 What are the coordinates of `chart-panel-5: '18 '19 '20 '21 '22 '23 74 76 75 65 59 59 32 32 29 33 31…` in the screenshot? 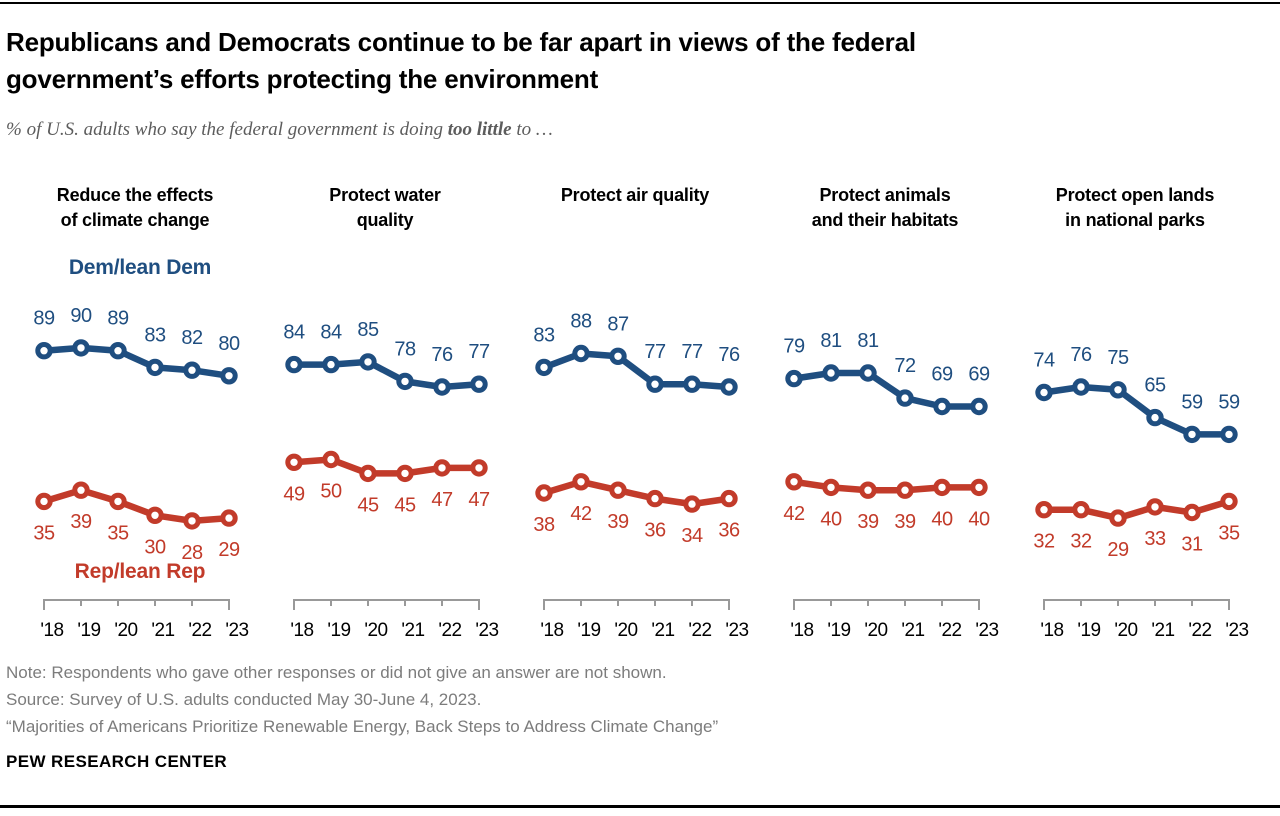 It's located at (1141, 492).